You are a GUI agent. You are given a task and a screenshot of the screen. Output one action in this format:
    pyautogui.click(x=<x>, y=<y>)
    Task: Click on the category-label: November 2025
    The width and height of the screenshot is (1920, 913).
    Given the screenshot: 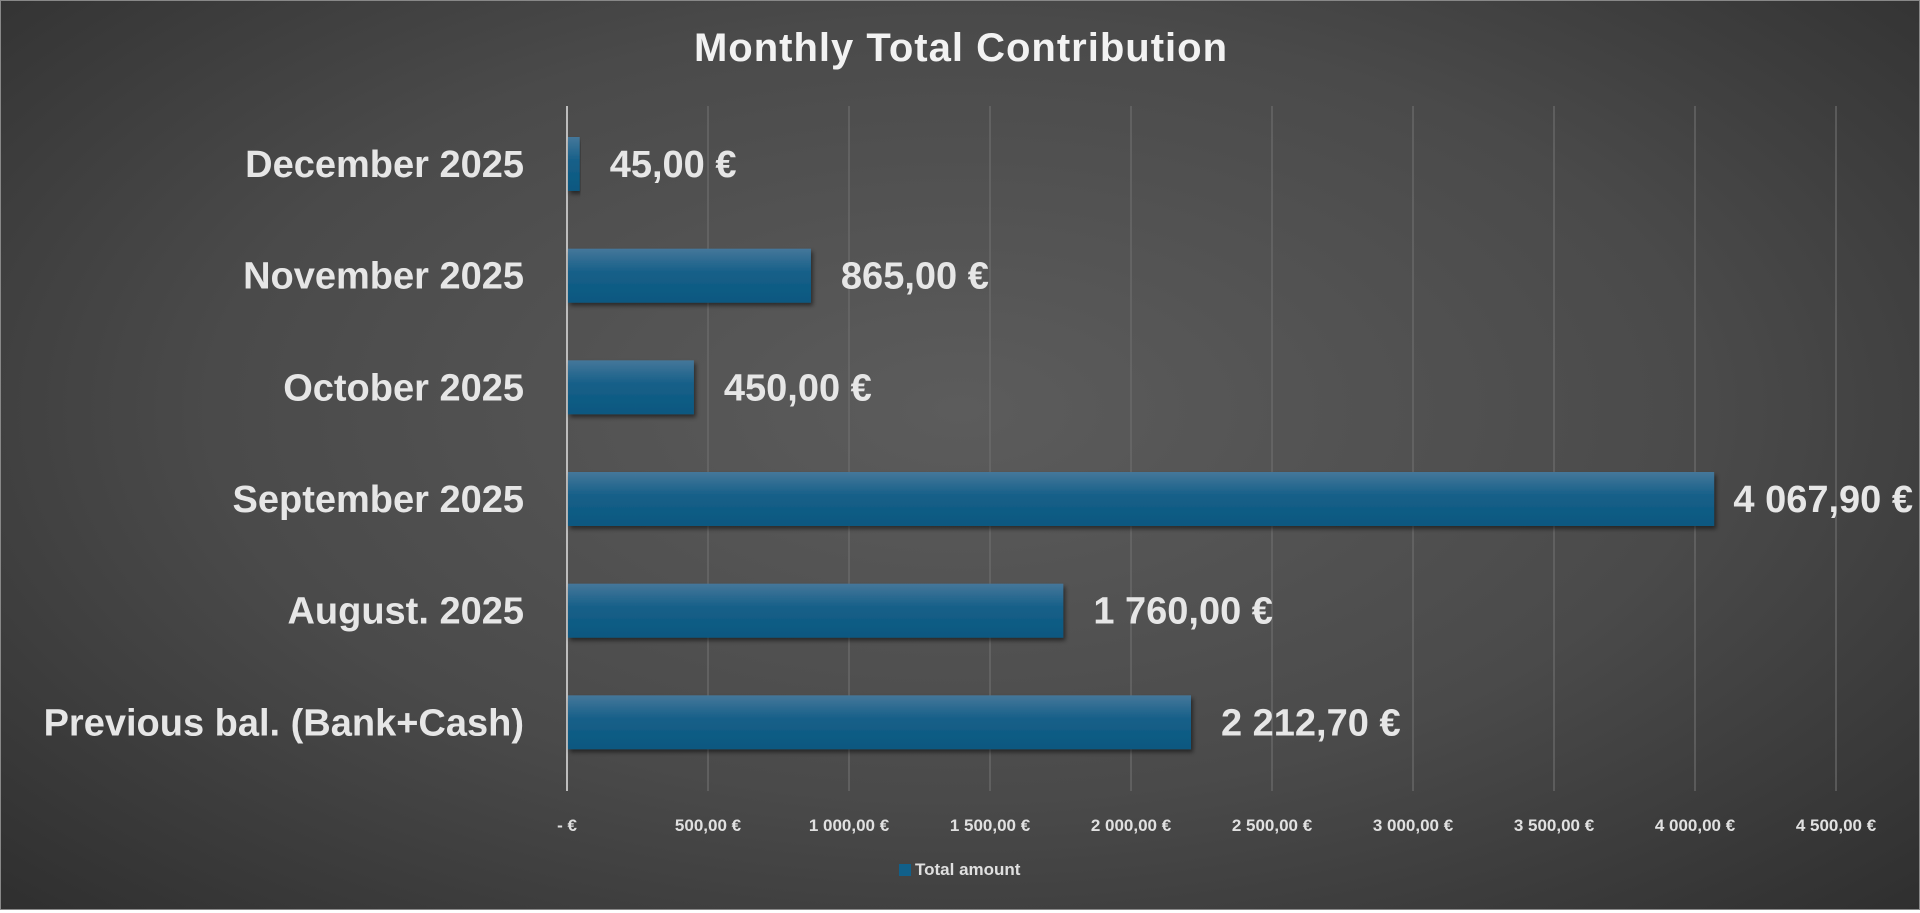 What is the action you would take?
    pyautogui.click(x=383, y=277)
    